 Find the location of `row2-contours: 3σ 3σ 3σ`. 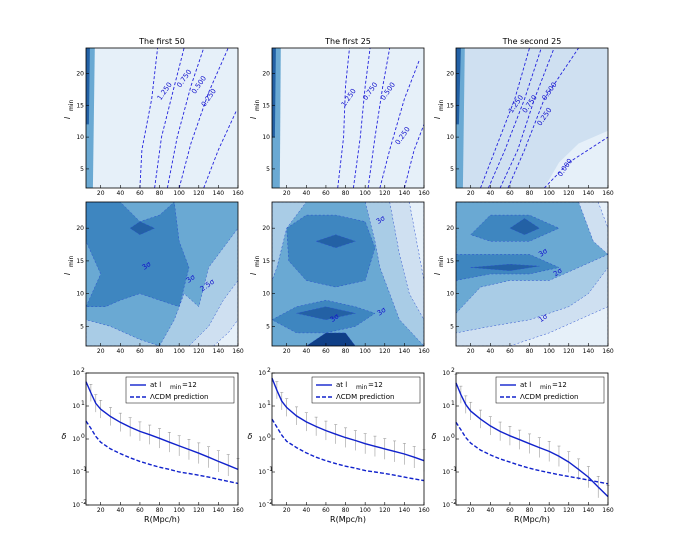

row2-contours: 3σ 3σ 3σ is located at coordinates (348, 274).